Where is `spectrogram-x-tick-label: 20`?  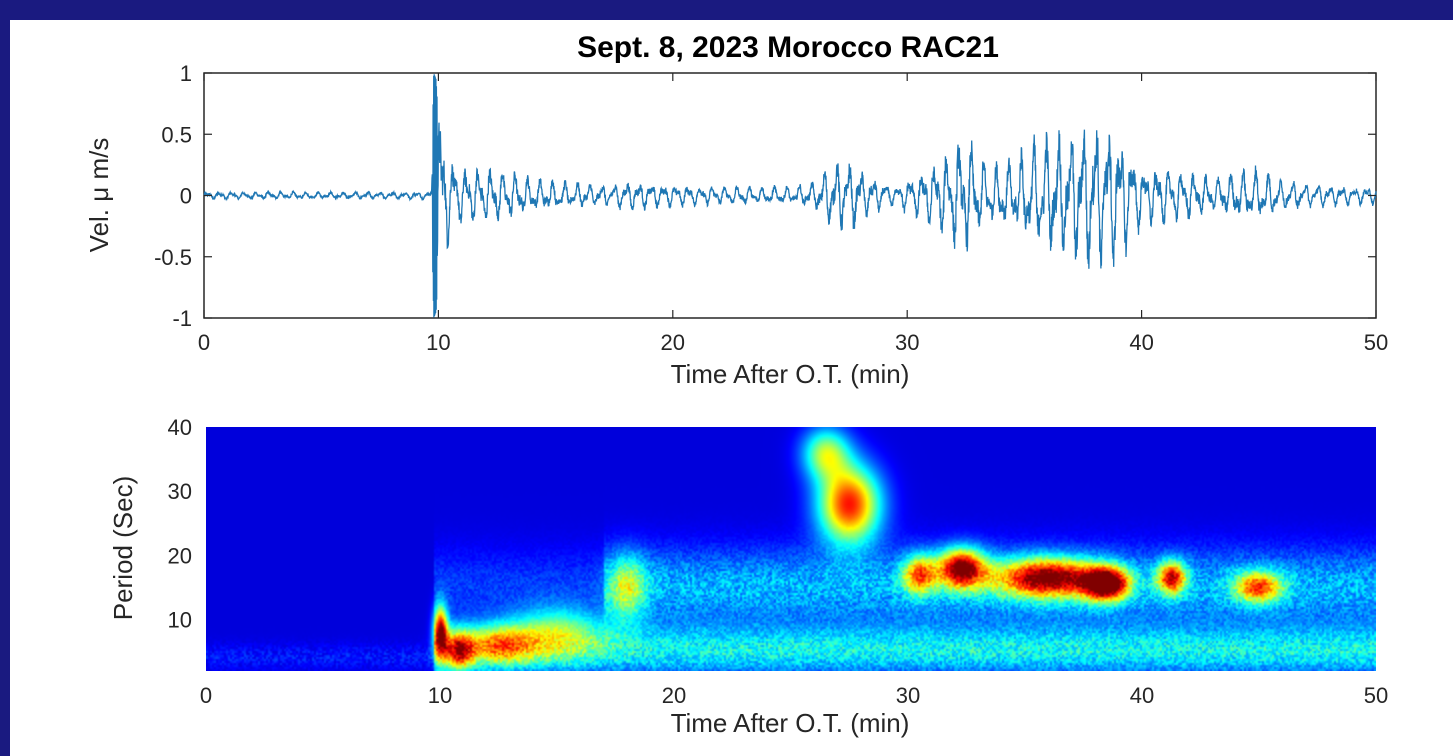
spectrogram-x-tick-label: 20 is located at coordinates (674, 695).